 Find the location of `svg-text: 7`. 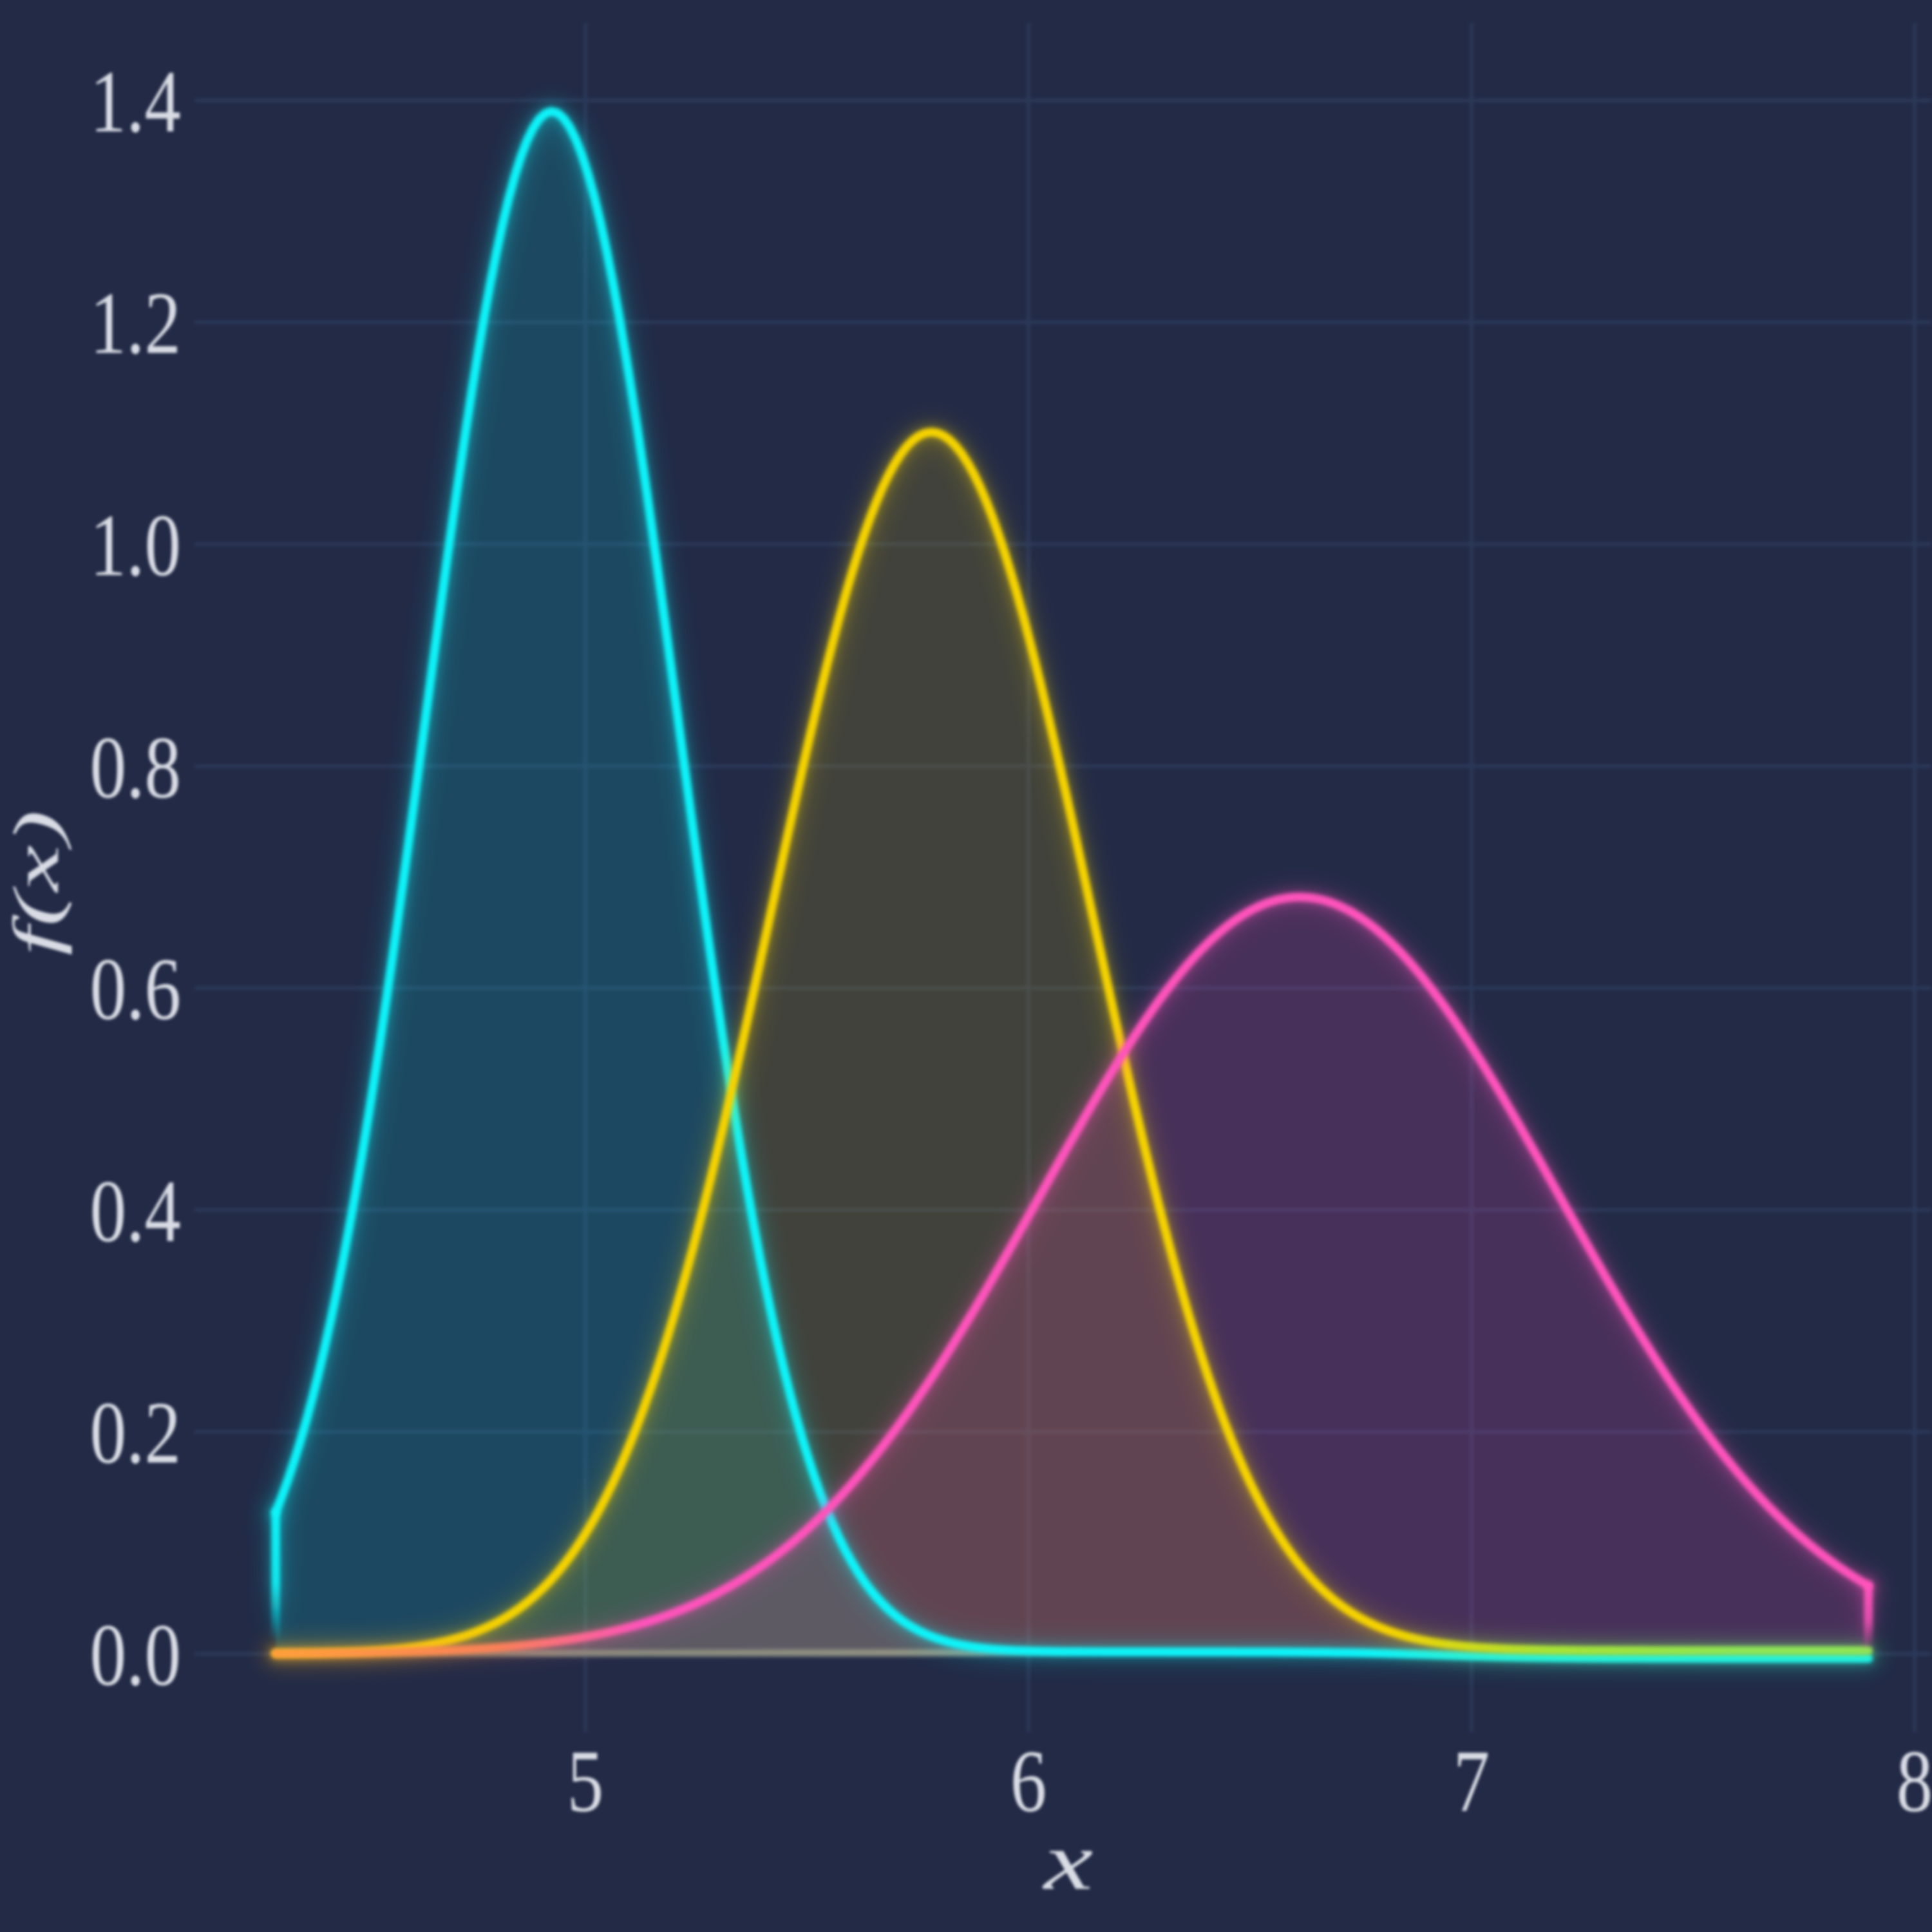

svg-text: 7 is located at coordinates (1472, 1782).